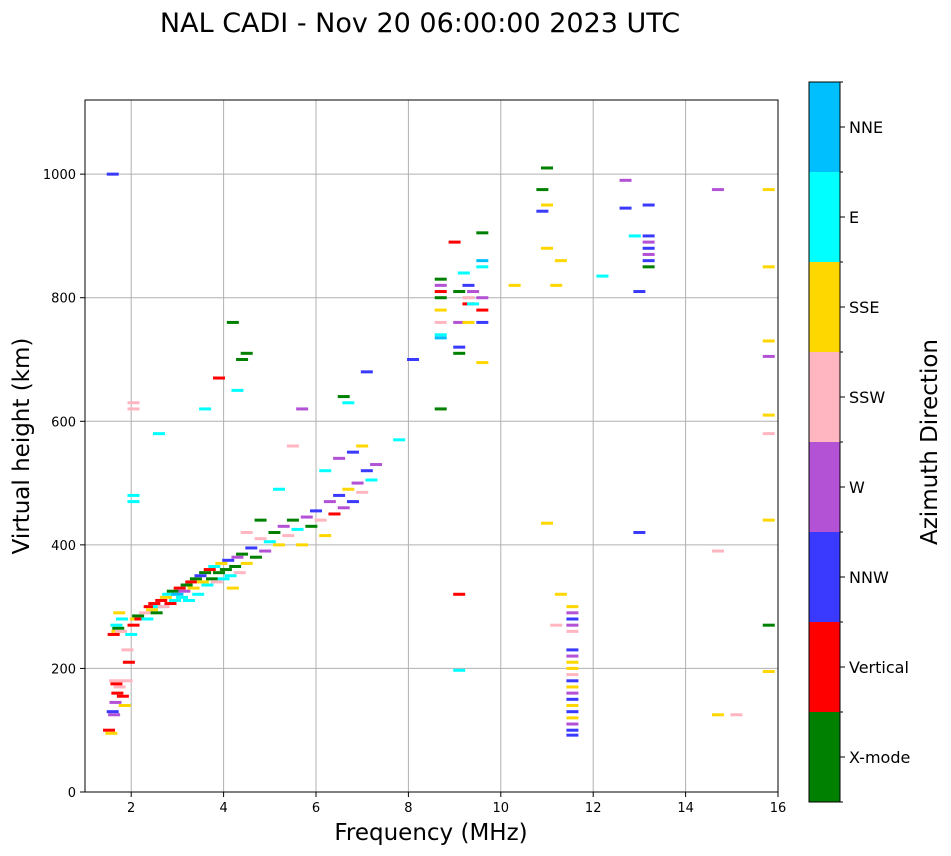 The height and width of the screenshot is (856, 951). Describe the element at coordinates (64, 484) in the screenshot. I see `y-axis-ticks: 0 200 400 600 800 1000` at that location.